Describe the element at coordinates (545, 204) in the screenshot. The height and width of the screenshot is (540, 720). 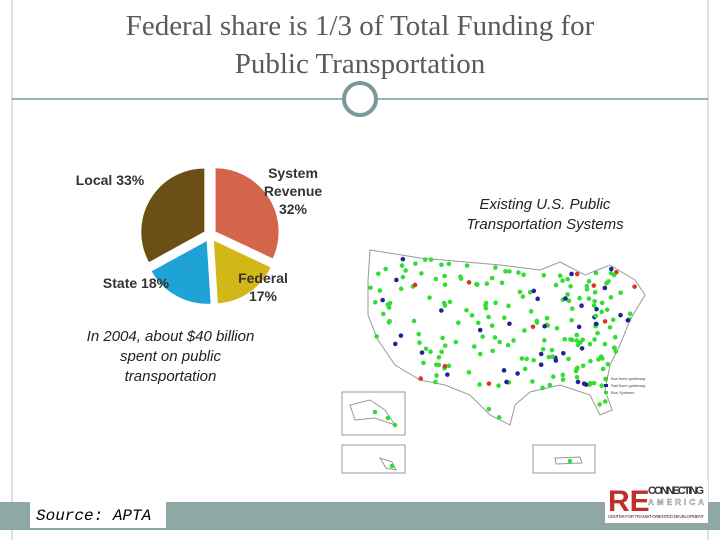
I see `map-title: Existing U.S. Public` at that location.